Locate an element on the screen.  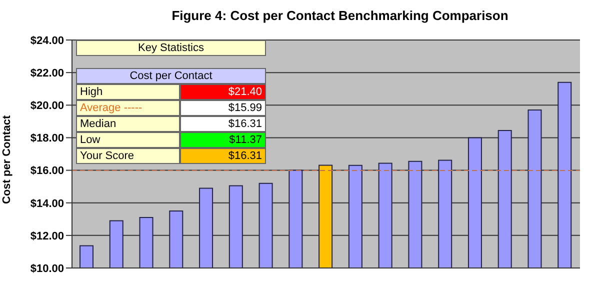
annotation: $21.40 is located at coordinates (223, 92).